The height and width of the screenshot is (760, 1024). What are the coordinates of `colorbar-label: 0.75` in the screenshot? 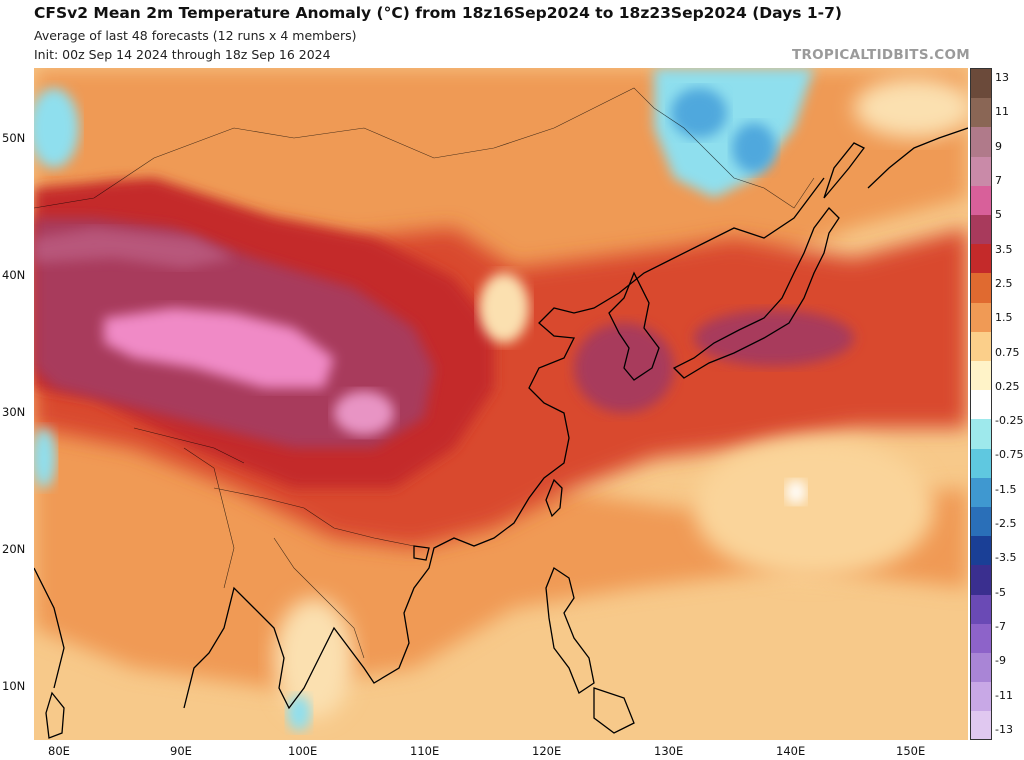 It's located at (1007, 352).